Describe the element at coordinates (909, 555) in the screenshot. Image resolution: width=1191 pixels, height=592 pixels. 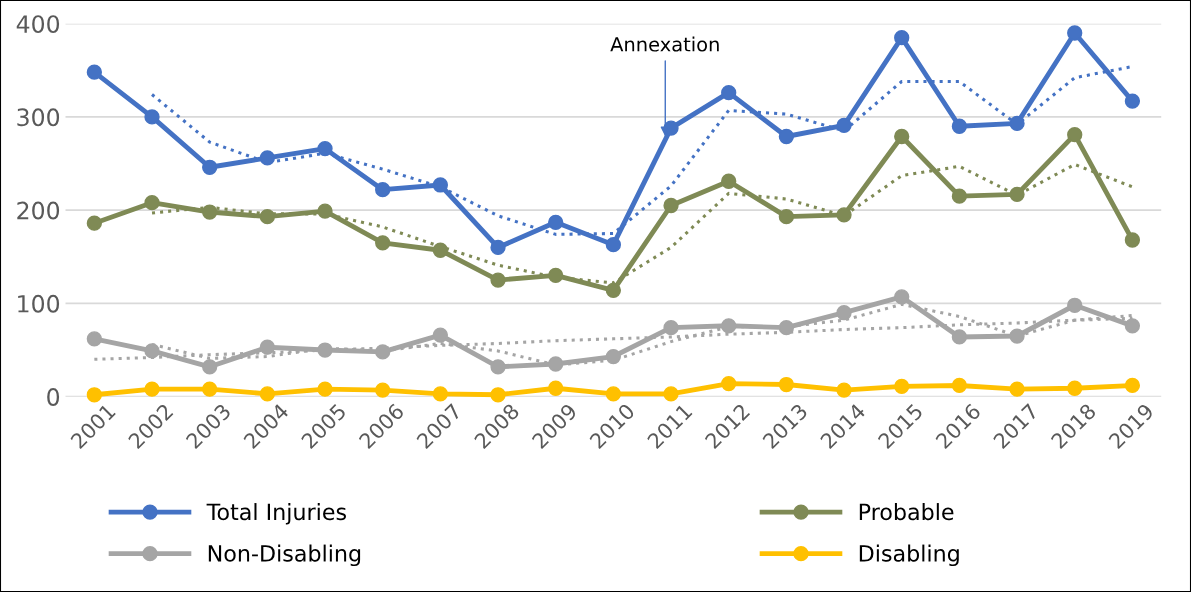
I see `legend-label: Disabling` at that location.